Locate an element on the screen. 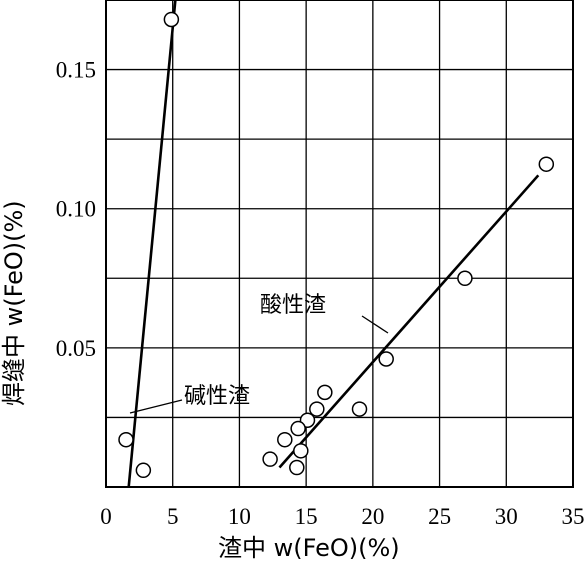  x-tick-label: 5 is located at coordinates (173, 516).